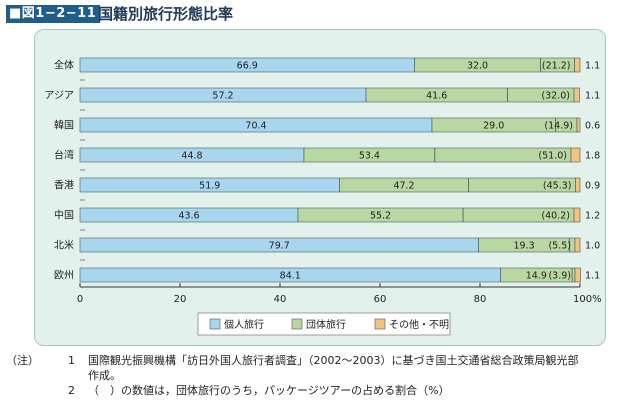 Image resolution: width=620 pixels, height=405 pixels. I want to click on value-label: 47.2, so click(403, 186).